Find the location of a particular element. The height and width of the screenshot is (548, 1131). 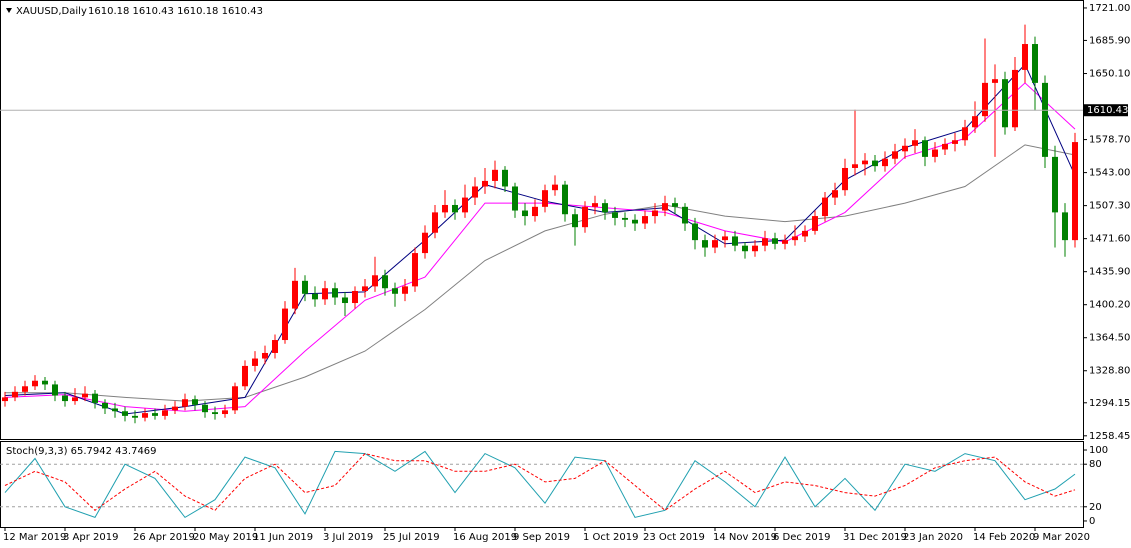

y-tick-label: 1364.50 is located at coordinates (1109, 338).